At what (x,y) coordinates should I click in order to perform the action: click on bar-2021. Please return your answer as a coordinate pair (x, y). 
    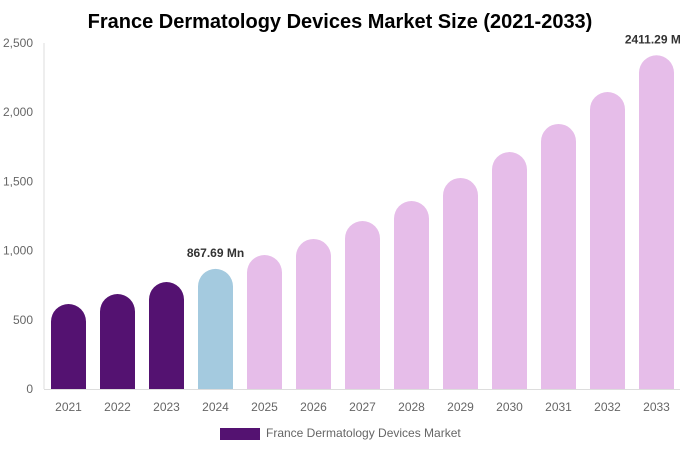
    Looking at the image, I should click on (68, 346).